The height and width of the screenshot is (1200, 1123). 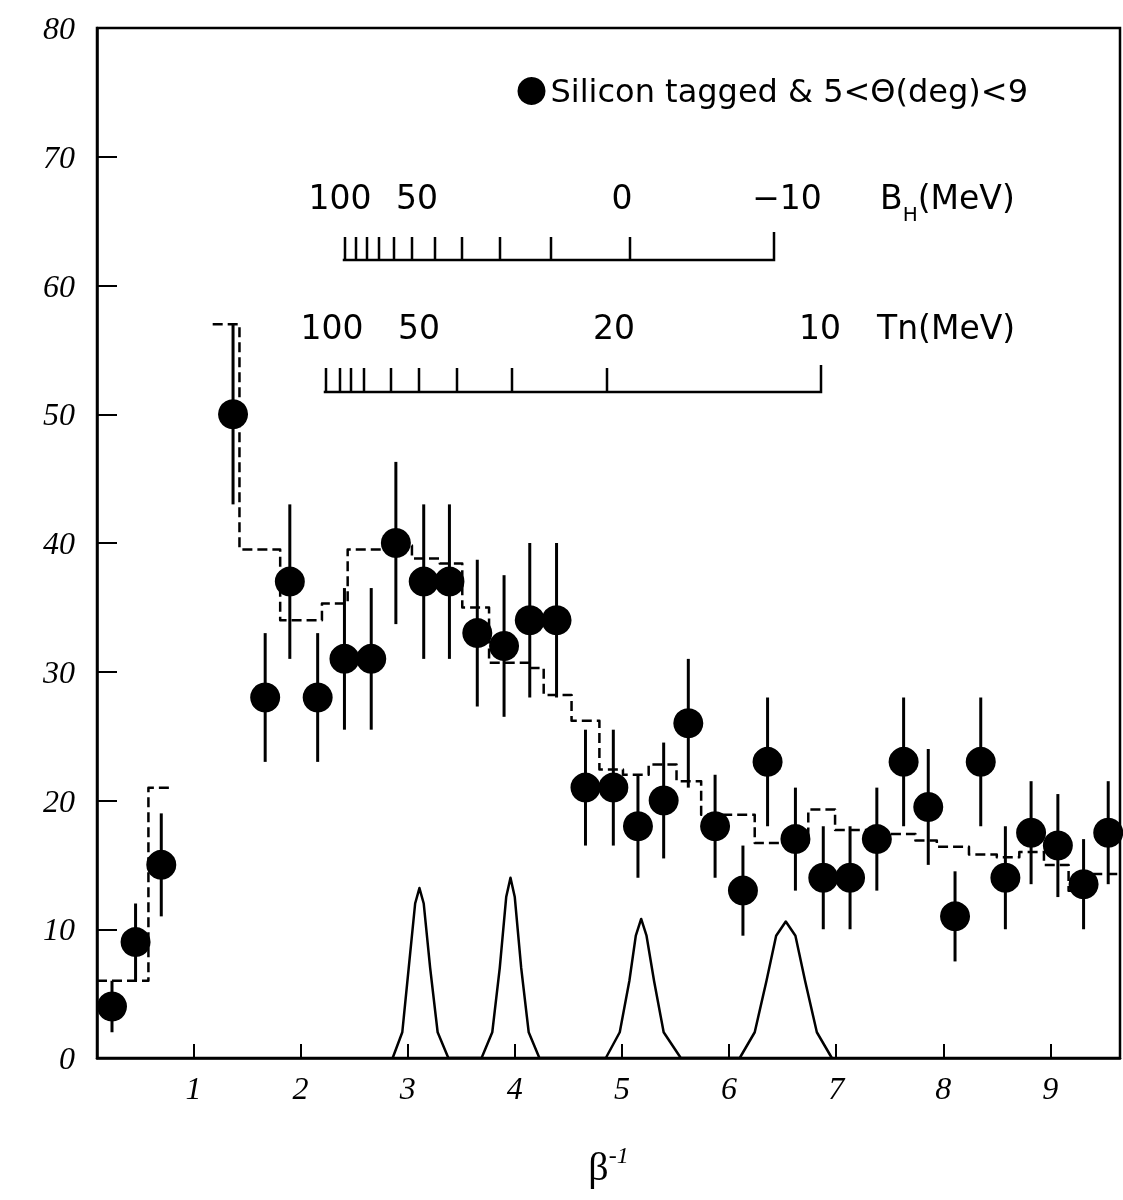 What do you see at coordinates (514, 1088) in the screenshot?
I see `x-tick-label: 4` at bounding box center [514, 1088].